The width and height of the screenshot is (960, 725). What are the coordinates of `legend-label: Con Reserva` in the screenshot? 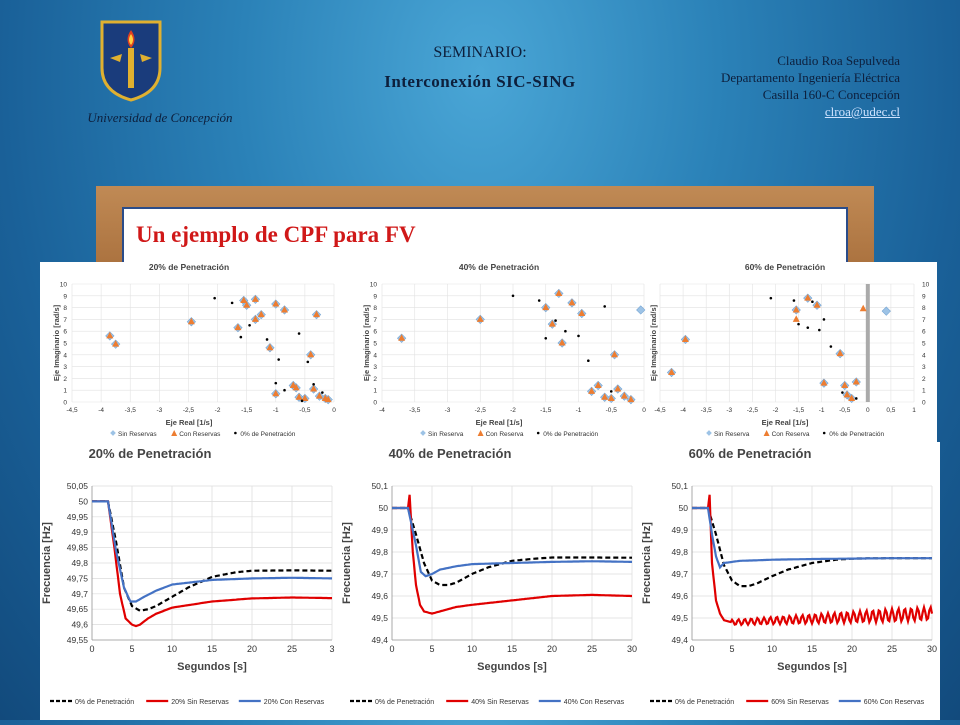 It's located at (791, 434).